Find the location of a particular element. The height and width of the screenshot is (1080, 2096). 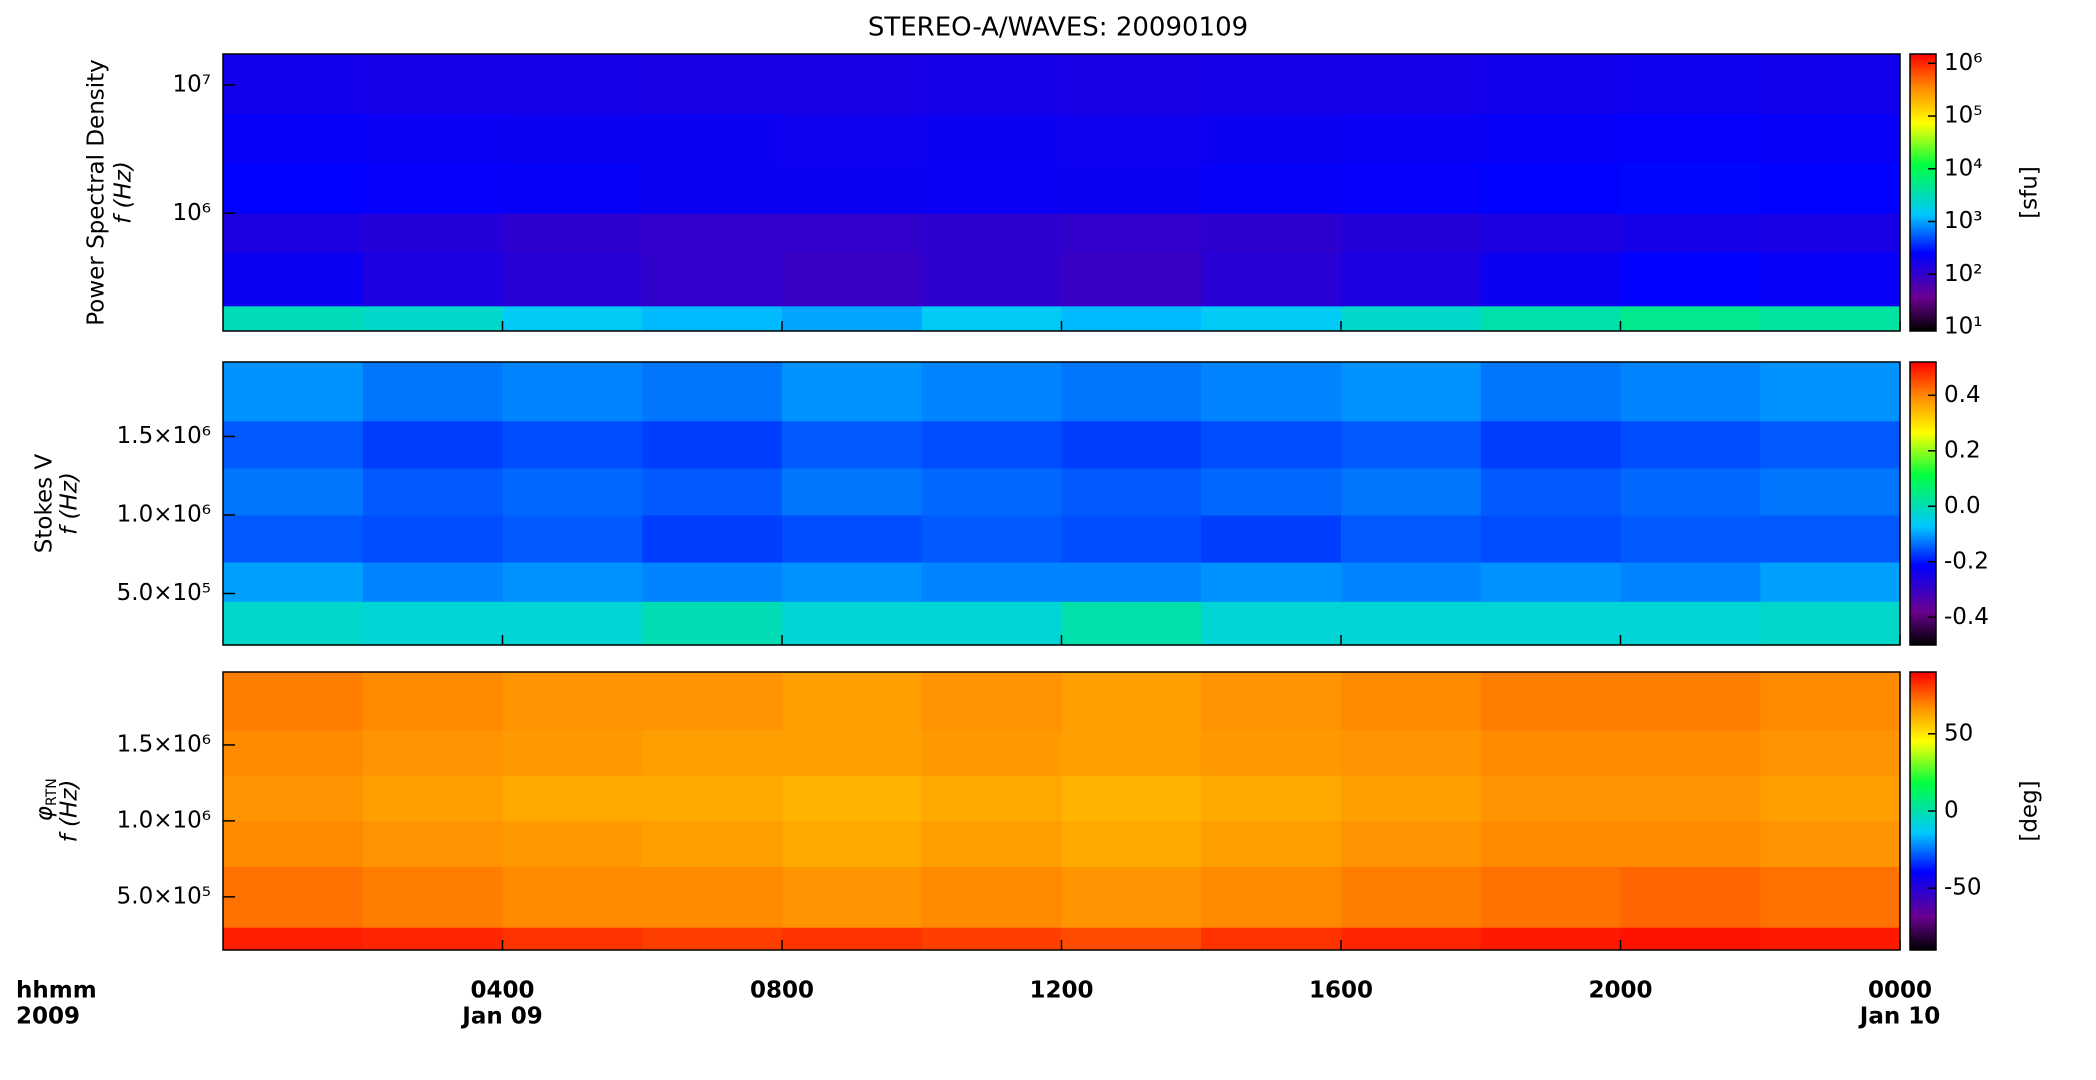

x-tick-label: 2000 is located at coordinates (1620, 991).